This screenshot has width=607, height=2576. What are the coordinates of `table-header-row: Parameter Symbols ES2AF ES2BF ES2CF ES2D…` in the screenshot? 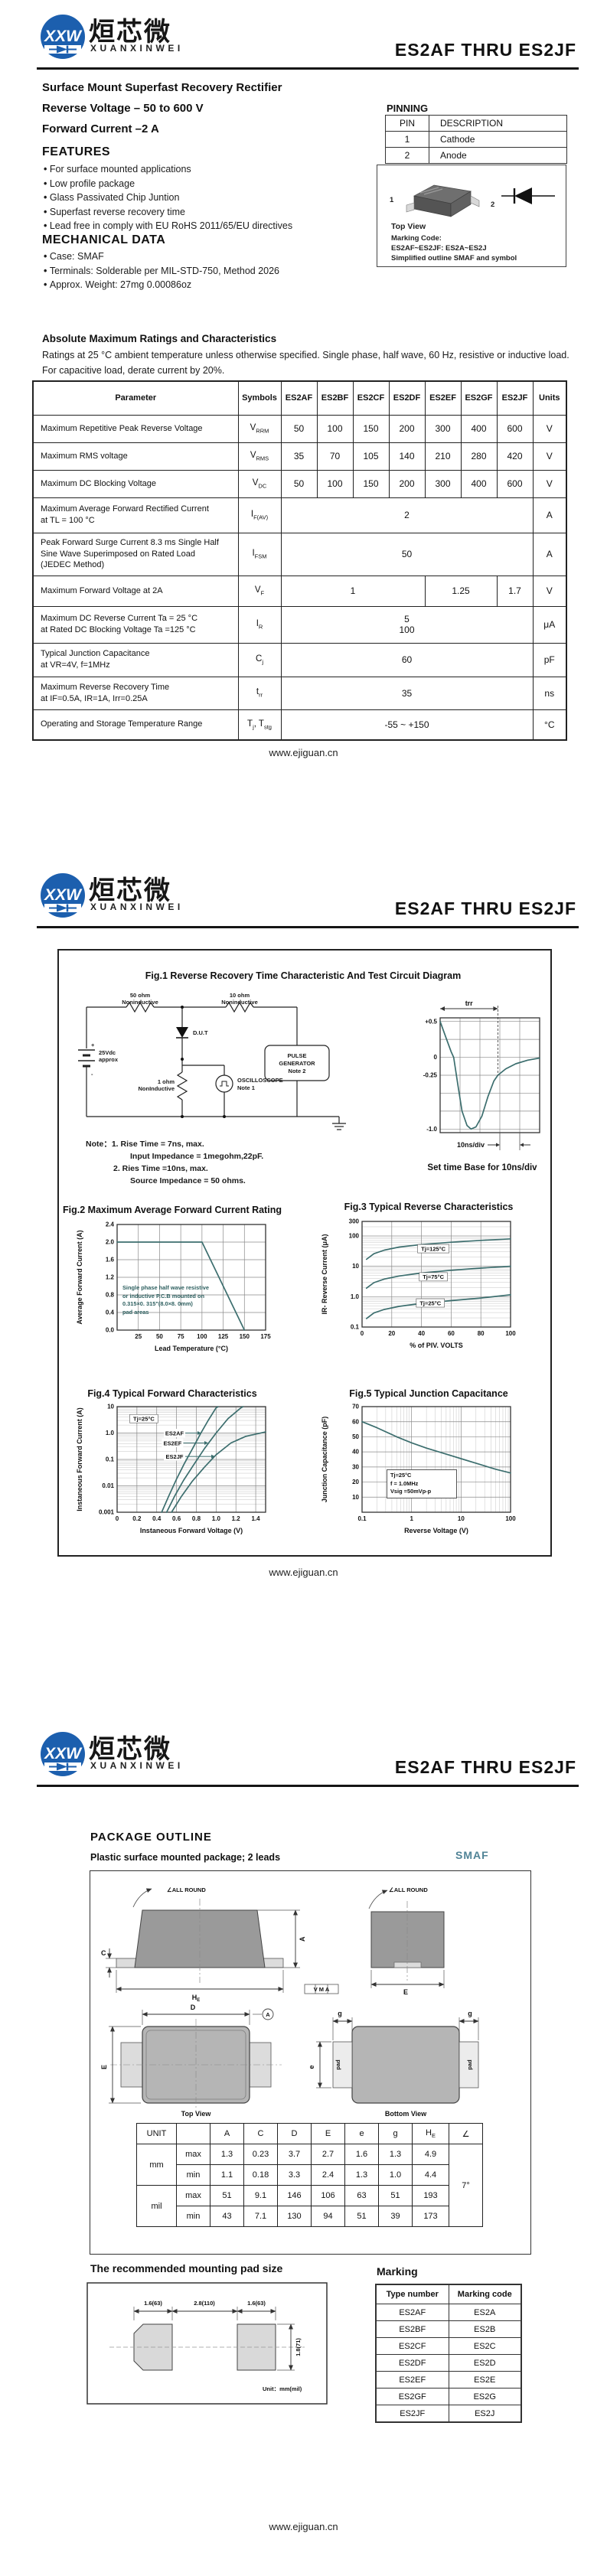 It's located at (299, 398).